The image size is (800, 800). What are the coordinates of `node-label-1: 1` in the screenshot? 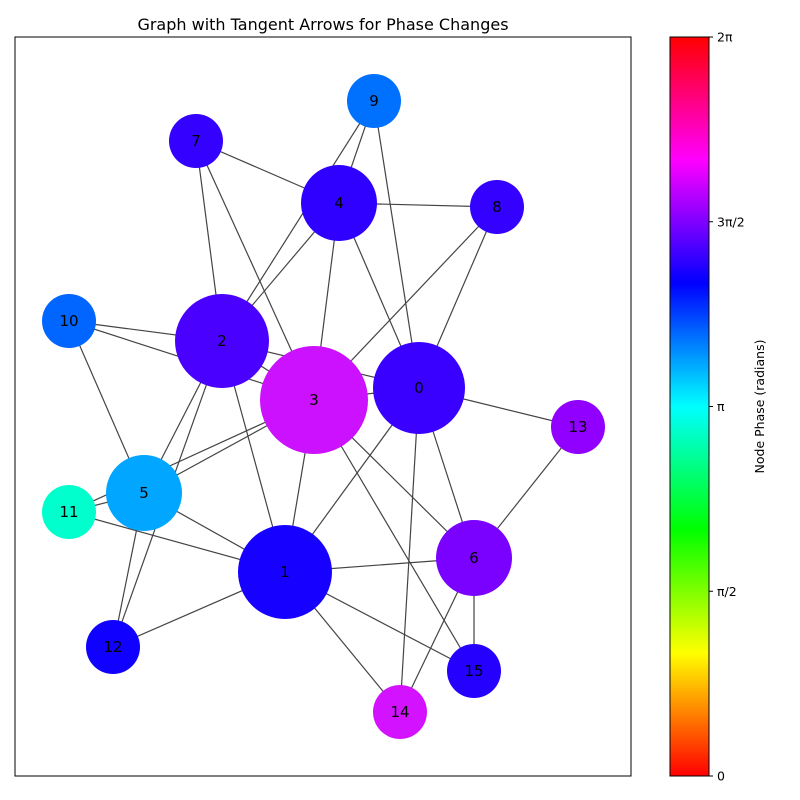 It's located at (285, 572).